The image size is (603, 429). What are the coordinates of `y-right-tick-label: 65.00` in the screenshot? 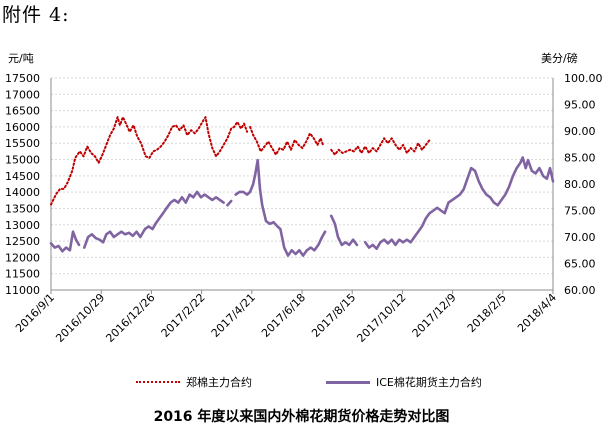 It's located at (580, 264).